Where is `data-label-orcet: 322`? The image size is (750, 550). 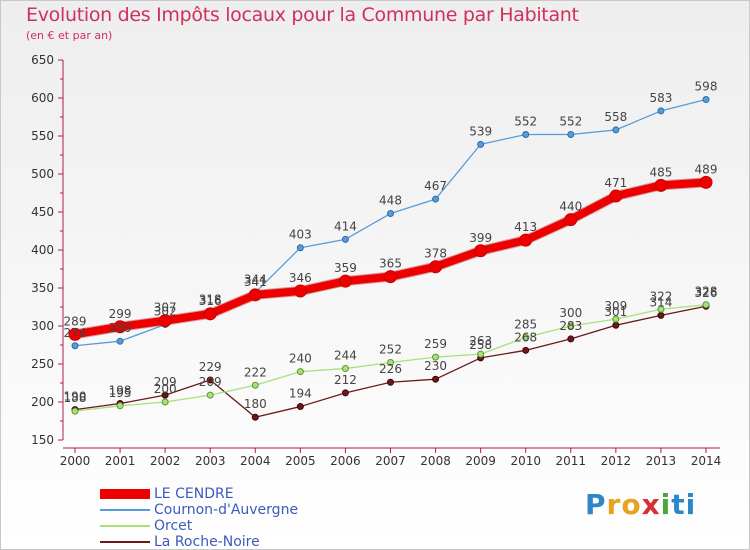 data-label-orcet: 322 is located at coordinates (660, 296).